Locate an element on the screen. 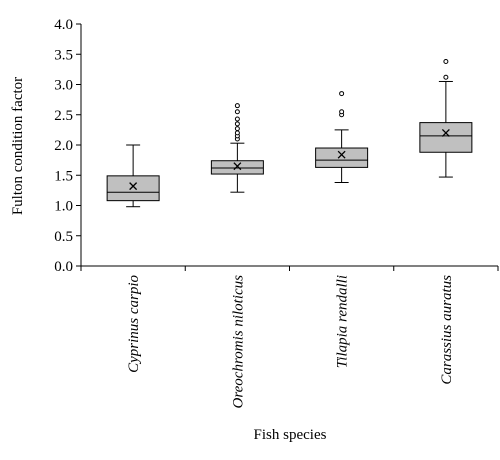 Image resolution: width=500 pixels, height=460 pixels. x-category-label: Oreochromis niloticus is located at coordinates (238, 342).